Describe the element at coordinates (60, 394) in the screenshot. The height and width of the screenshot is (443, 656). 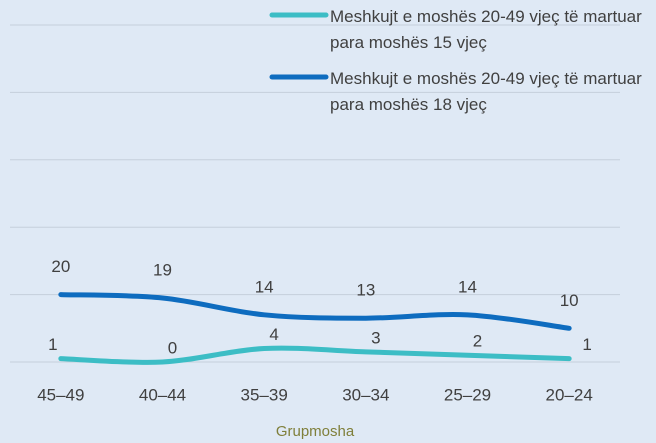
I see `x-tick-label: 45–49` at that location.